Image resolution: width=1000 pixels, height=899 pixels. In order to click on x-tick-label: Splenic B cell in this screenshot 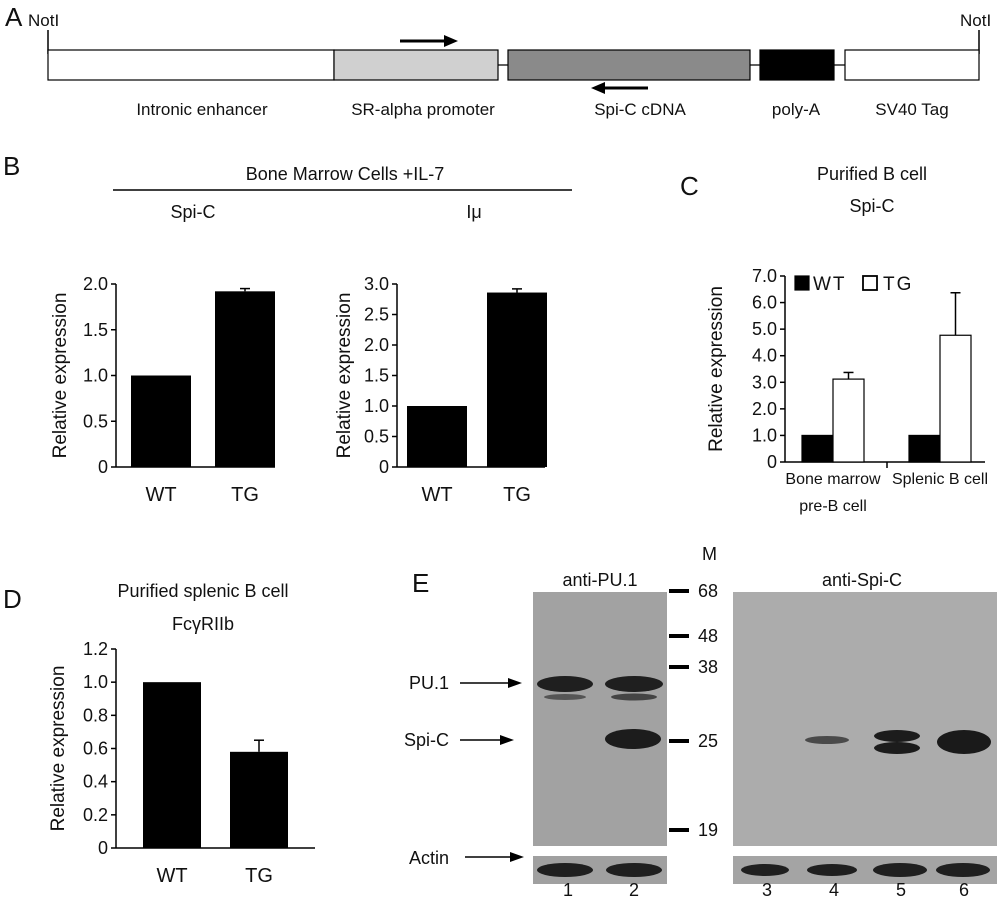, I will do `click(940, 479)`.